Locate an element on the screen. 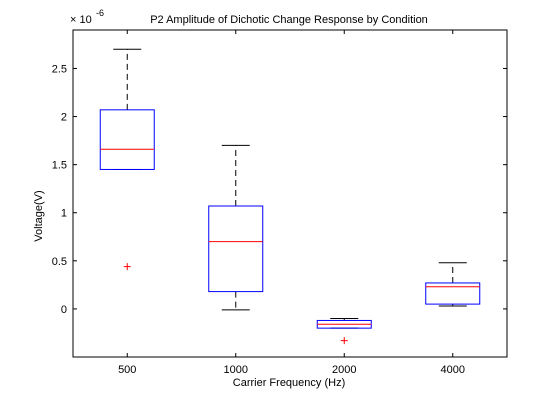 The width and height of the screenshot is (560, 420). x-tick-label: 500 is located at coordinates (127, 370).